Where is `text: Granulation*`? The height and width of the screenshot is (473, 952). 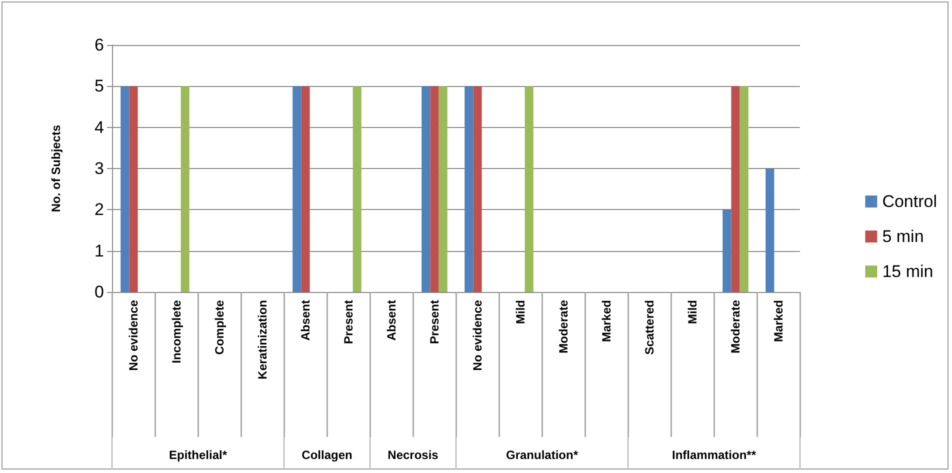 text: Granulation* is located at coordinates (542, 455).